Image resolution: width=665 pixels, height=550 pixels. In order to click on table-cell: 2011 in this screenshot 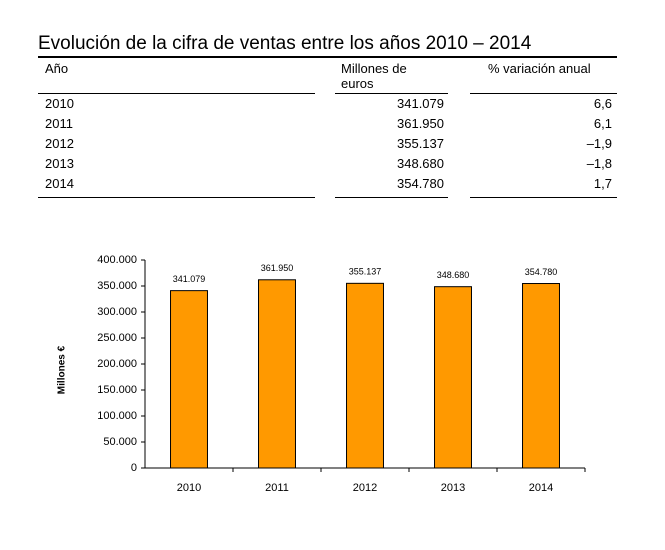, I will do `click(59, 123)`.